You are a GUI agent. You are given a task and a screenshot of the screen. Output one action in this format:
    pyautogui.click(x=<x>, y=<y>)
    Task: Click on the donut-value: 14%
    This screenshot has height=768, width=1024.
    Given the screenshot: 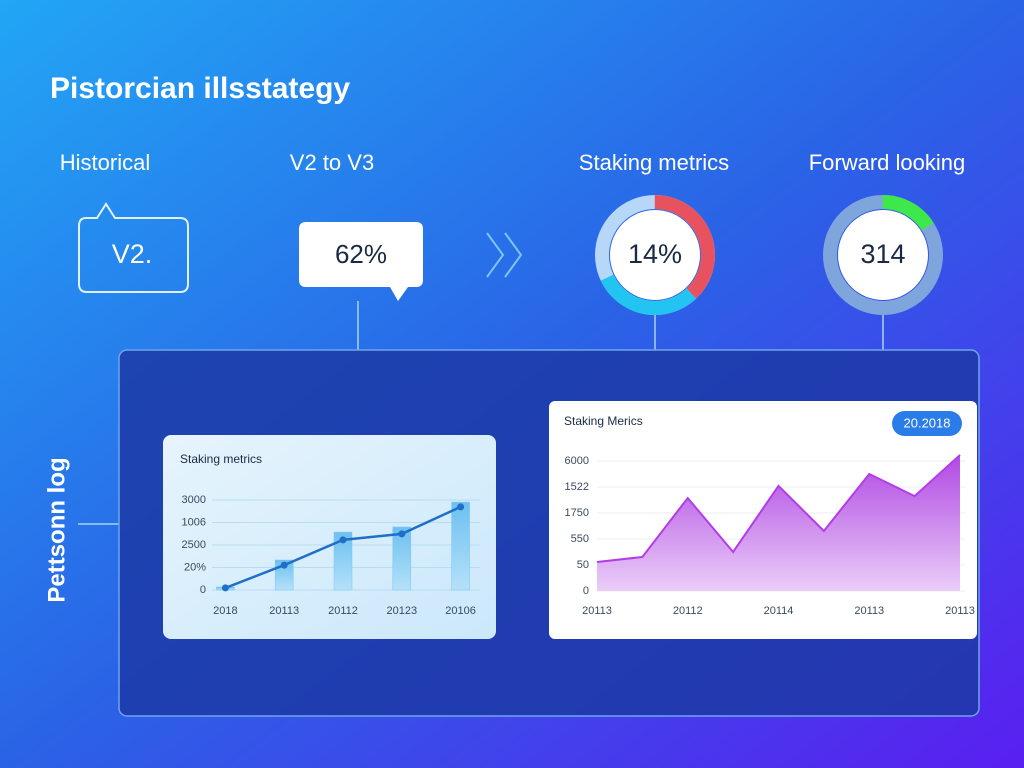 What is the action you would take?
    pyautogui.click(x=655, y=254)
    